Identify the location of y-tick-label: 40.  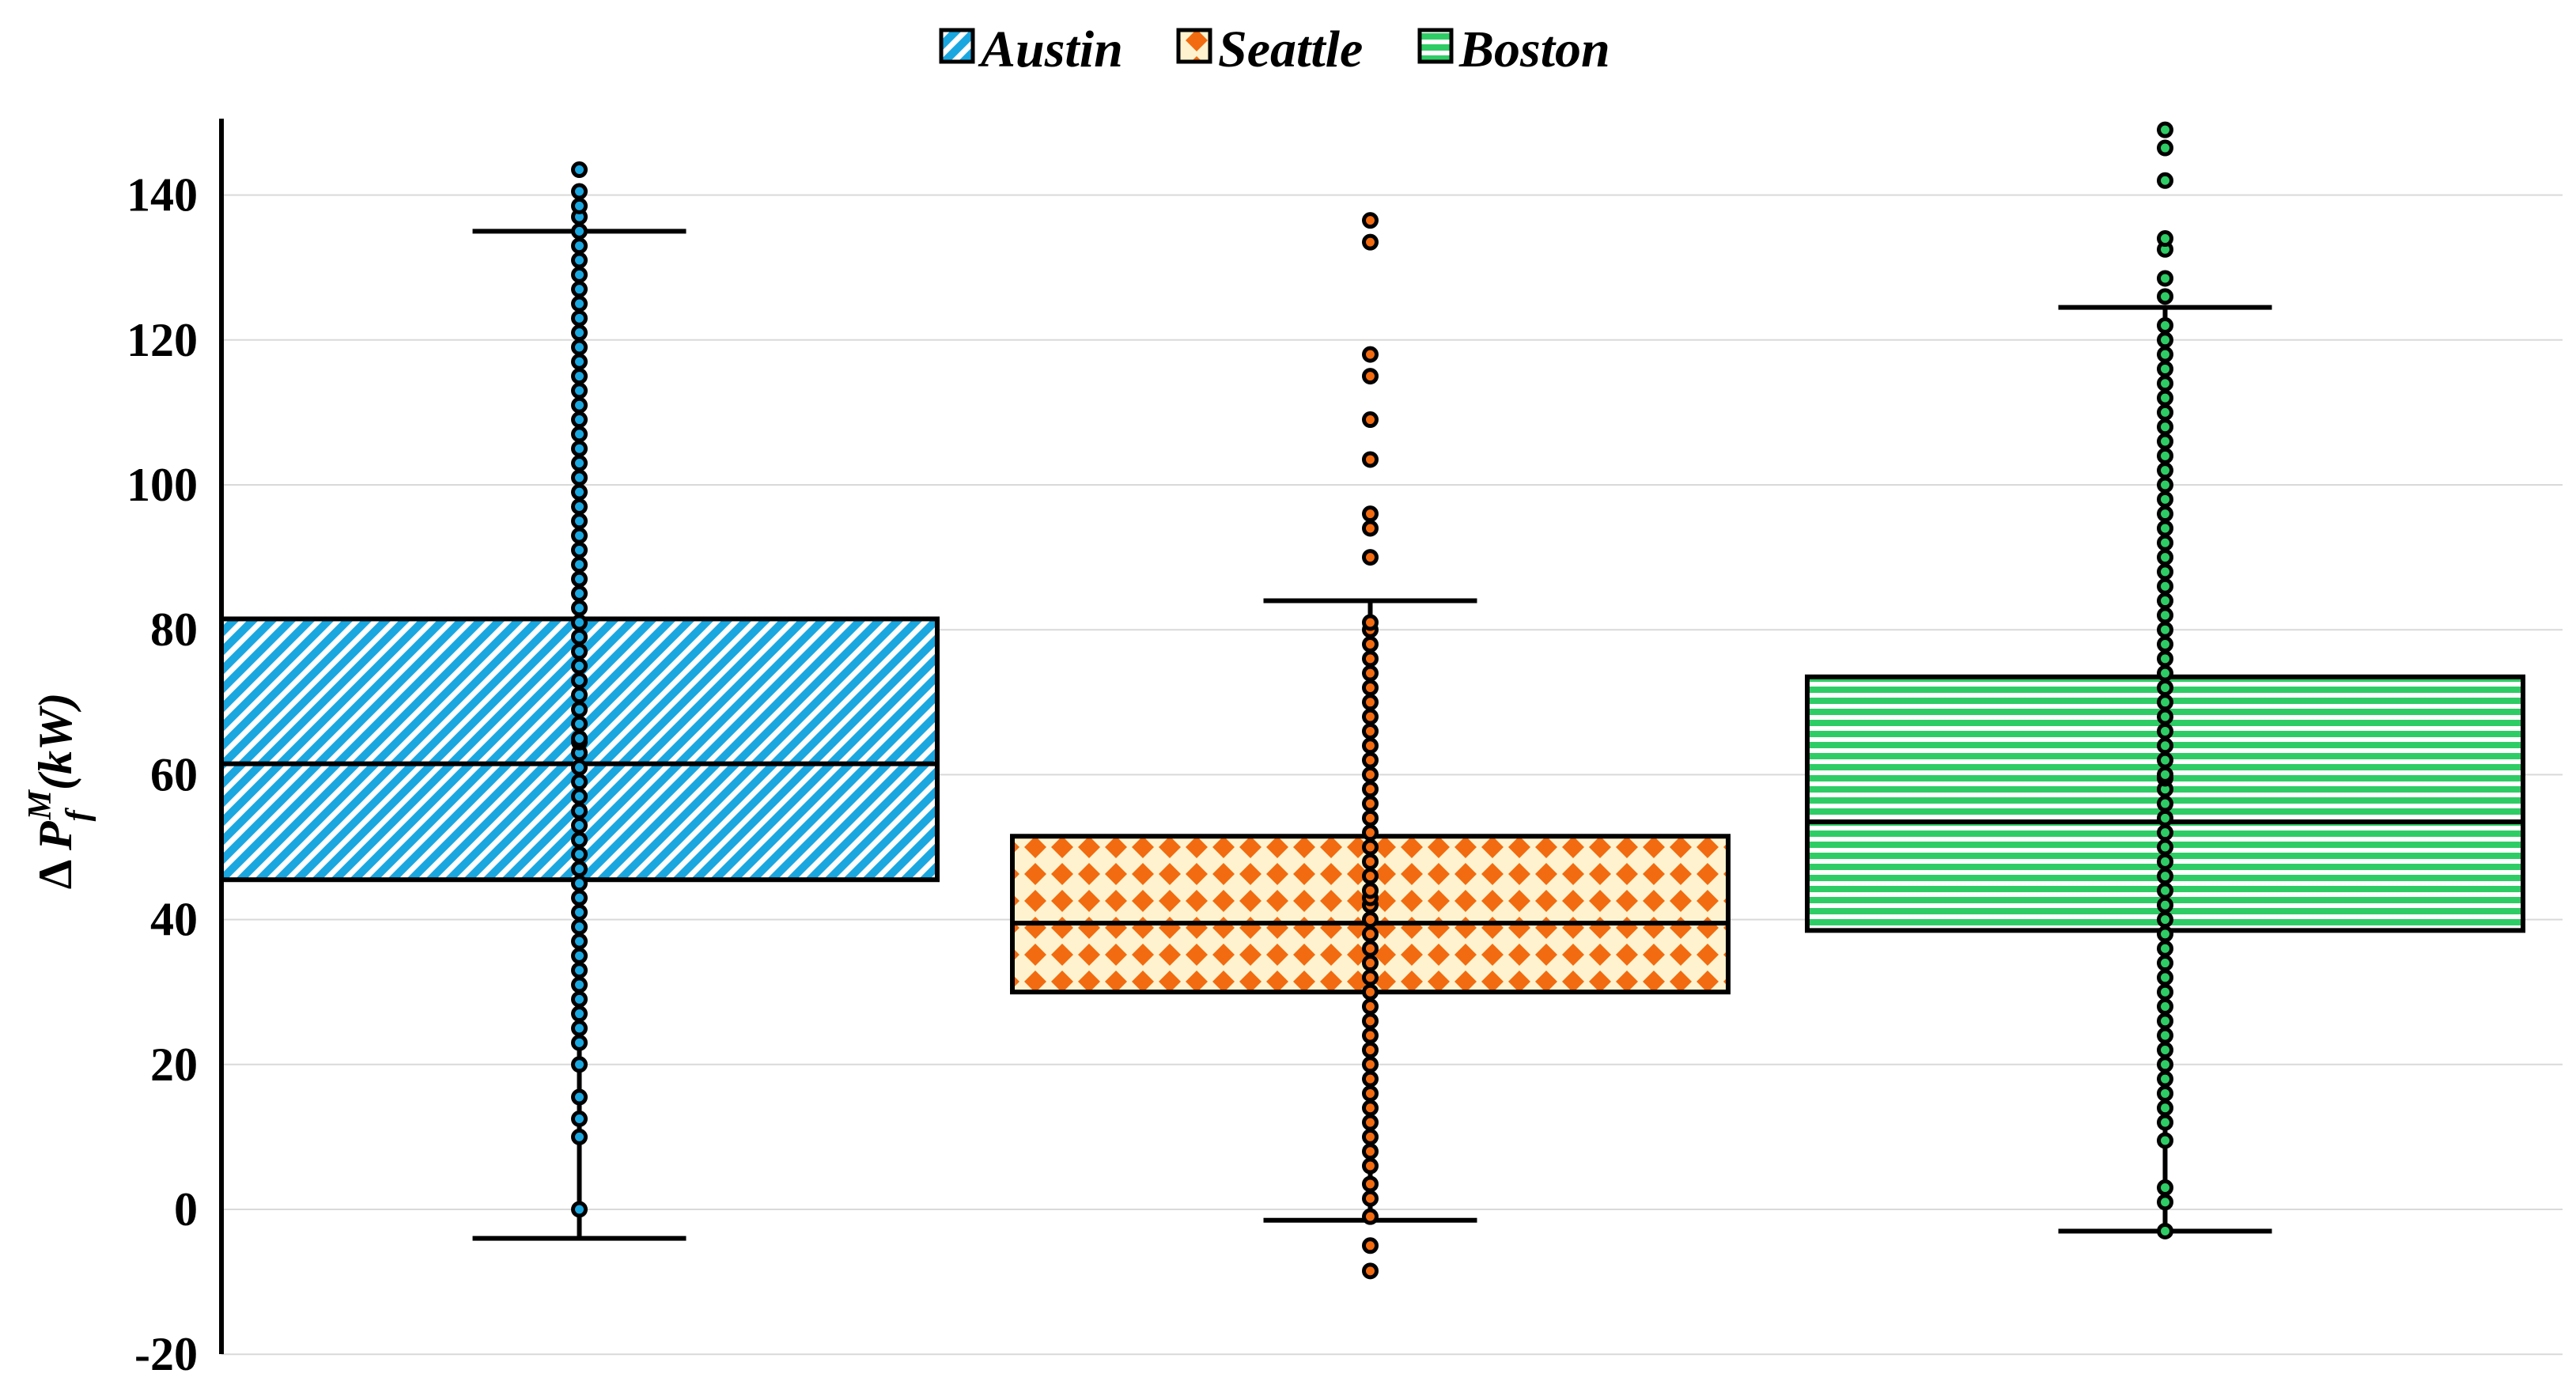
(174, 920).